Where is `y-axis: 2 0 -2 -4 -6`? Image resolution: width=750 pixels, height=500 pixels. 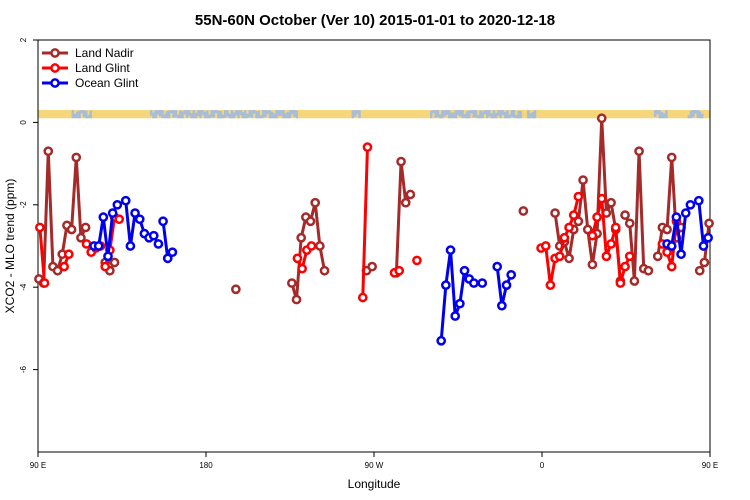 y-axis: 2 0 -2 -4 -6 is located at coordinates (28, 205).